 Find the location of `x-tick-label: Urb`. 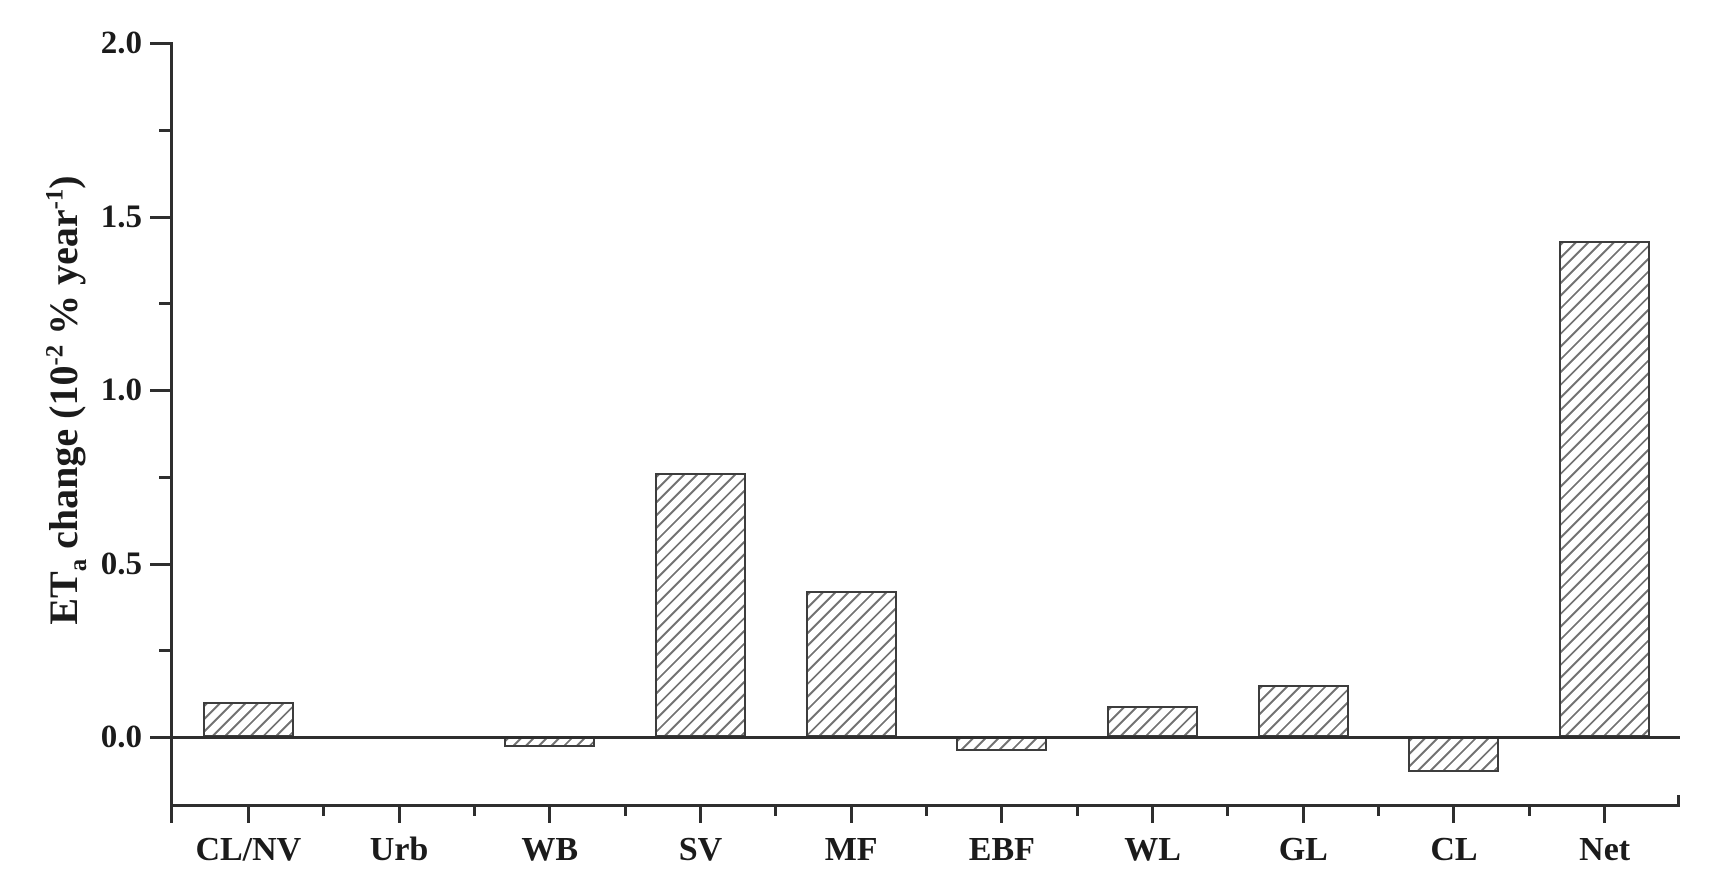

x-tick-label: Urb is located at coordinates (399, 849).